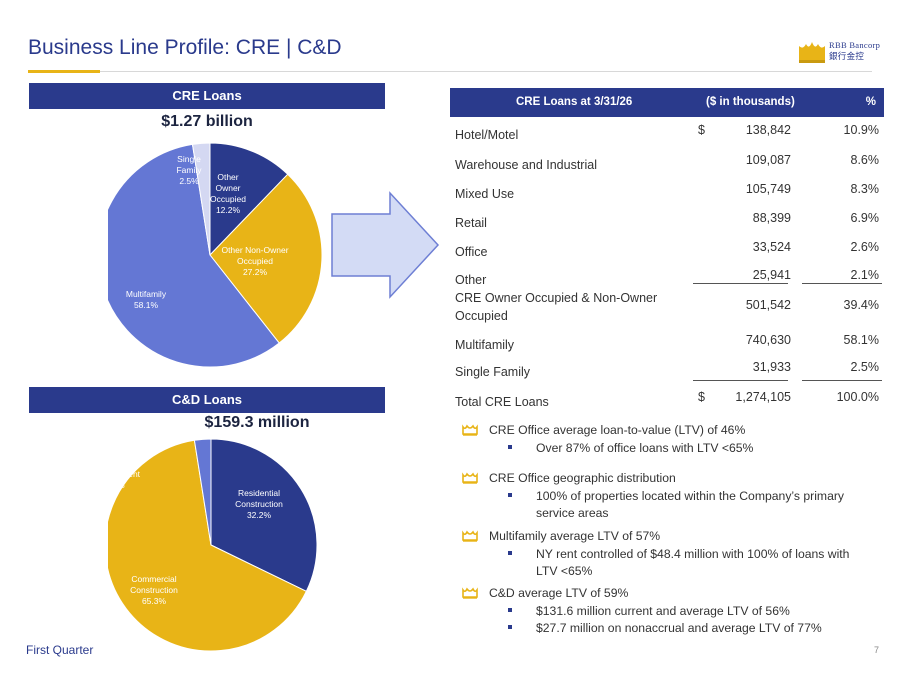 The height and width of the screenshot is (675, 900). I want to click on row-label: Warehouse and Industrial, so click(526, 165).